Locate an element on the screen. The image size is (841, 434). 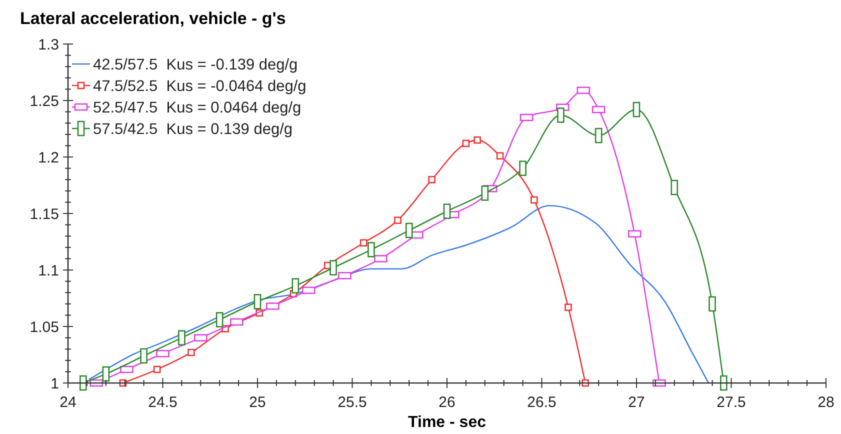
x-tick-label: 26 is located at coordinates (447, 402).